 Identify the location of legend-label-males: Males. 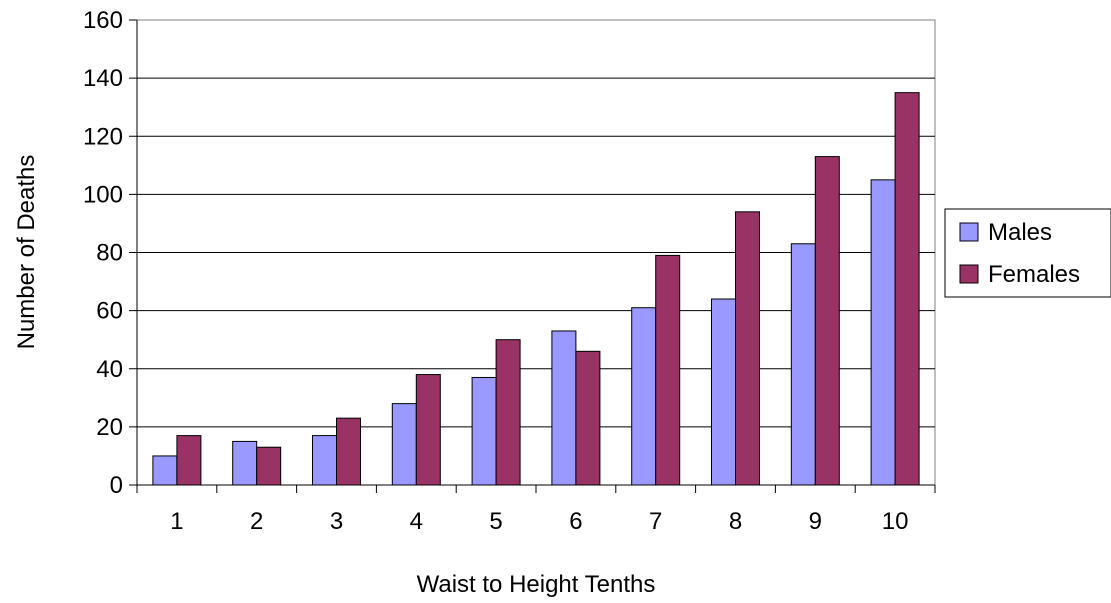
(1020, 232).